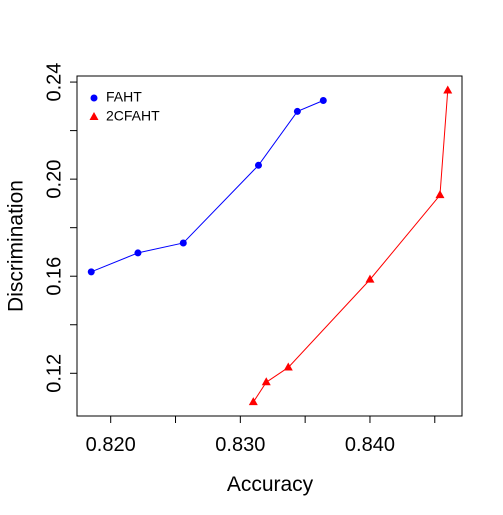 The height and width of the screenshot is (515, 503). Describe the element at coordinates (270, 484) in the screenshot. I see `x-axis-title: Accuracy` at that location.